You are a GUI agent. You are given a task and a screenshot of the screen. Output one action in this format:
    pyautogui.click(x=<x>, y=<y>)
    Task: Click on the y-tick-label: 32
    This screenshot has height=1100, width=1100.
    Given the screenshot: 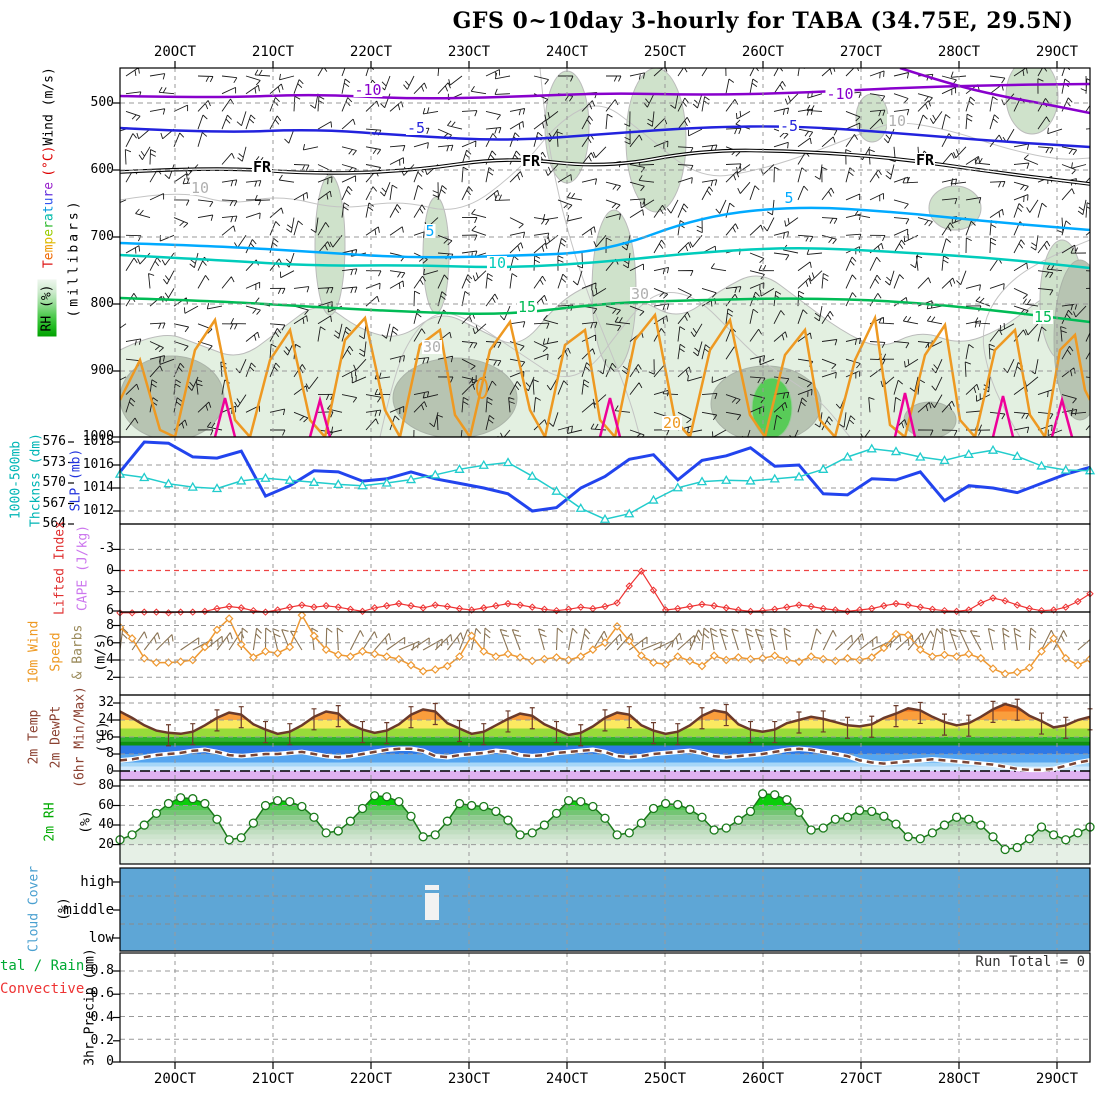 What is the action you would take?
    pyautogui.click(x=106, y=702)
    